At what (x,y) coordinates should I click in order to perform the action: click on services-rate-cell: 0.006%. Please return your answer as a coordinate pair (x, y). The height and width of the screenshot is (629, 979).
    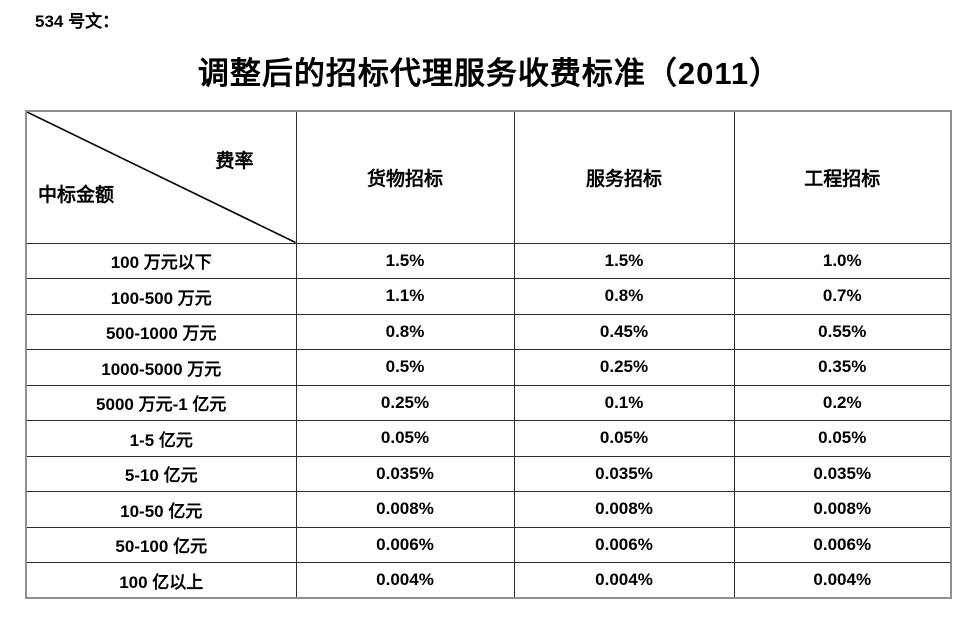
    Looking at the image, I should click on (624, 544).